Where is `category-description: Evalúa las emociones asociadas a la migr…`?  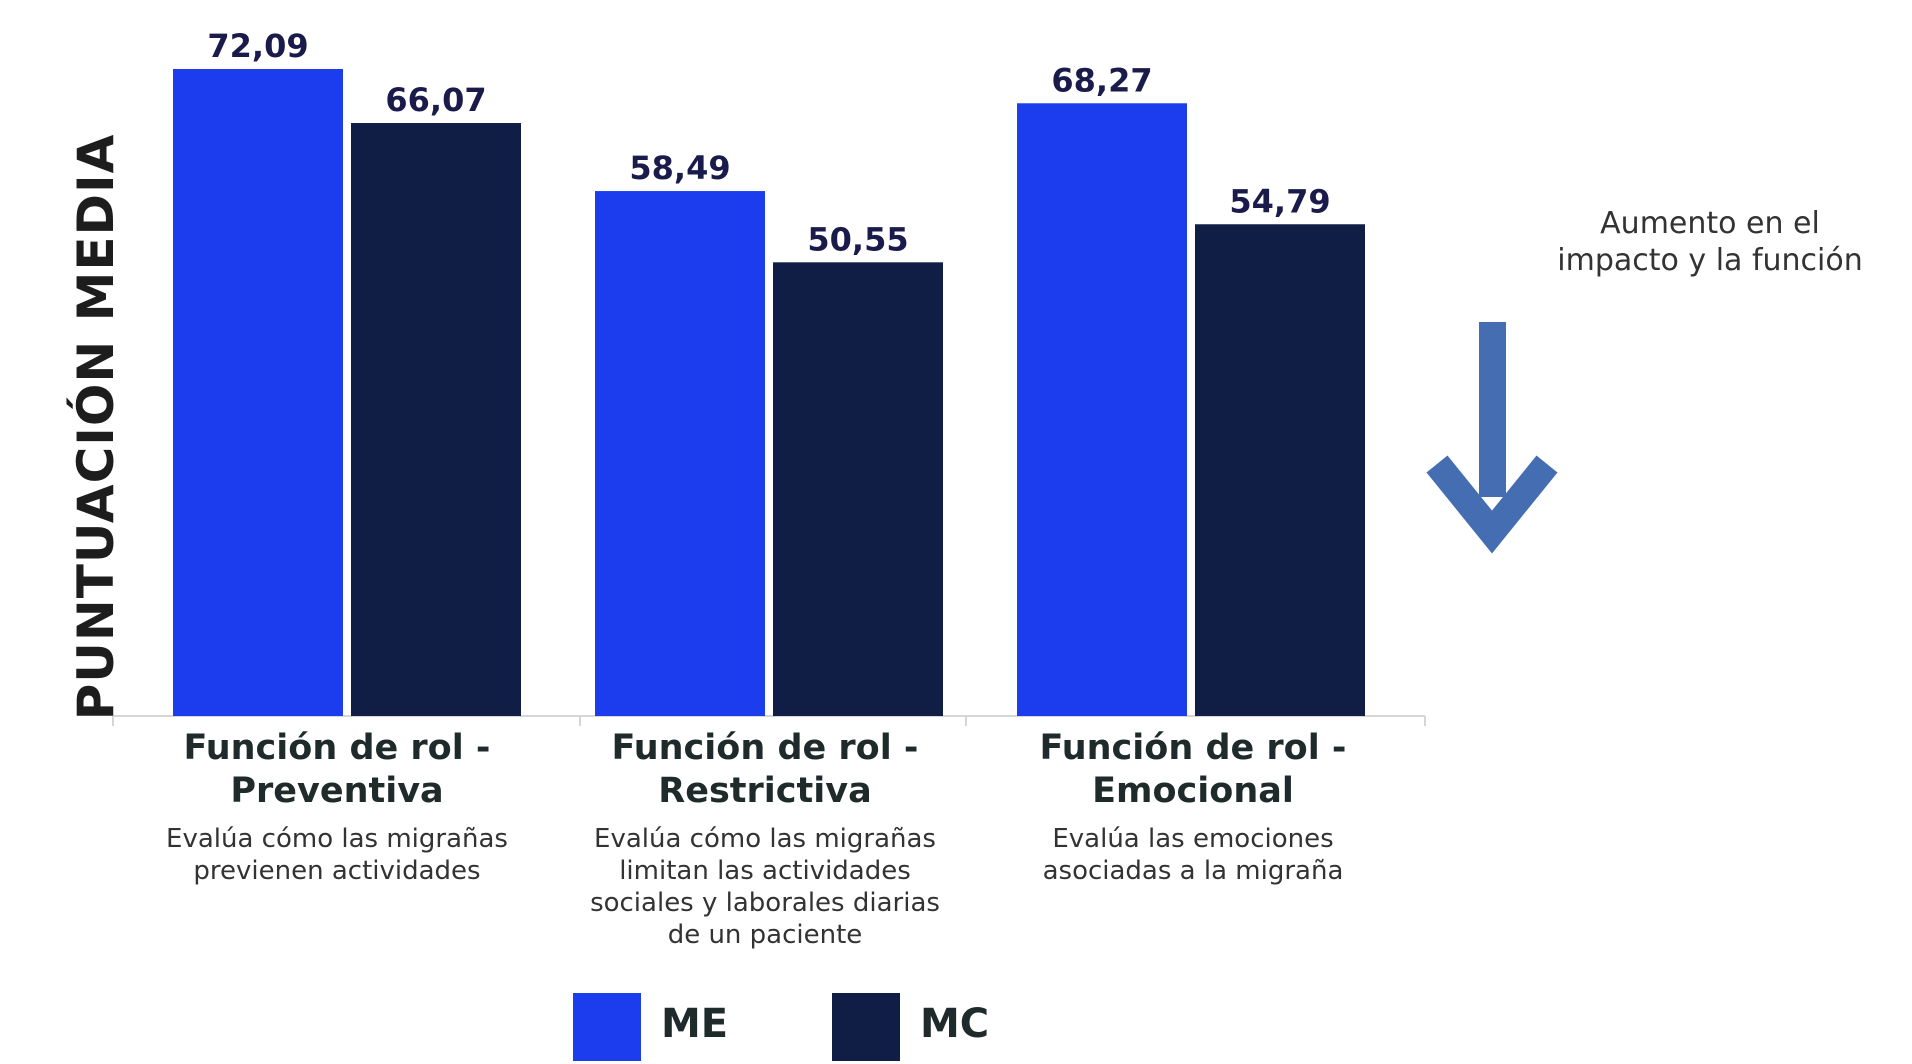
category-description: Evalúa las emociones asociadas a la migr… is located at coordinates (1193, 855).